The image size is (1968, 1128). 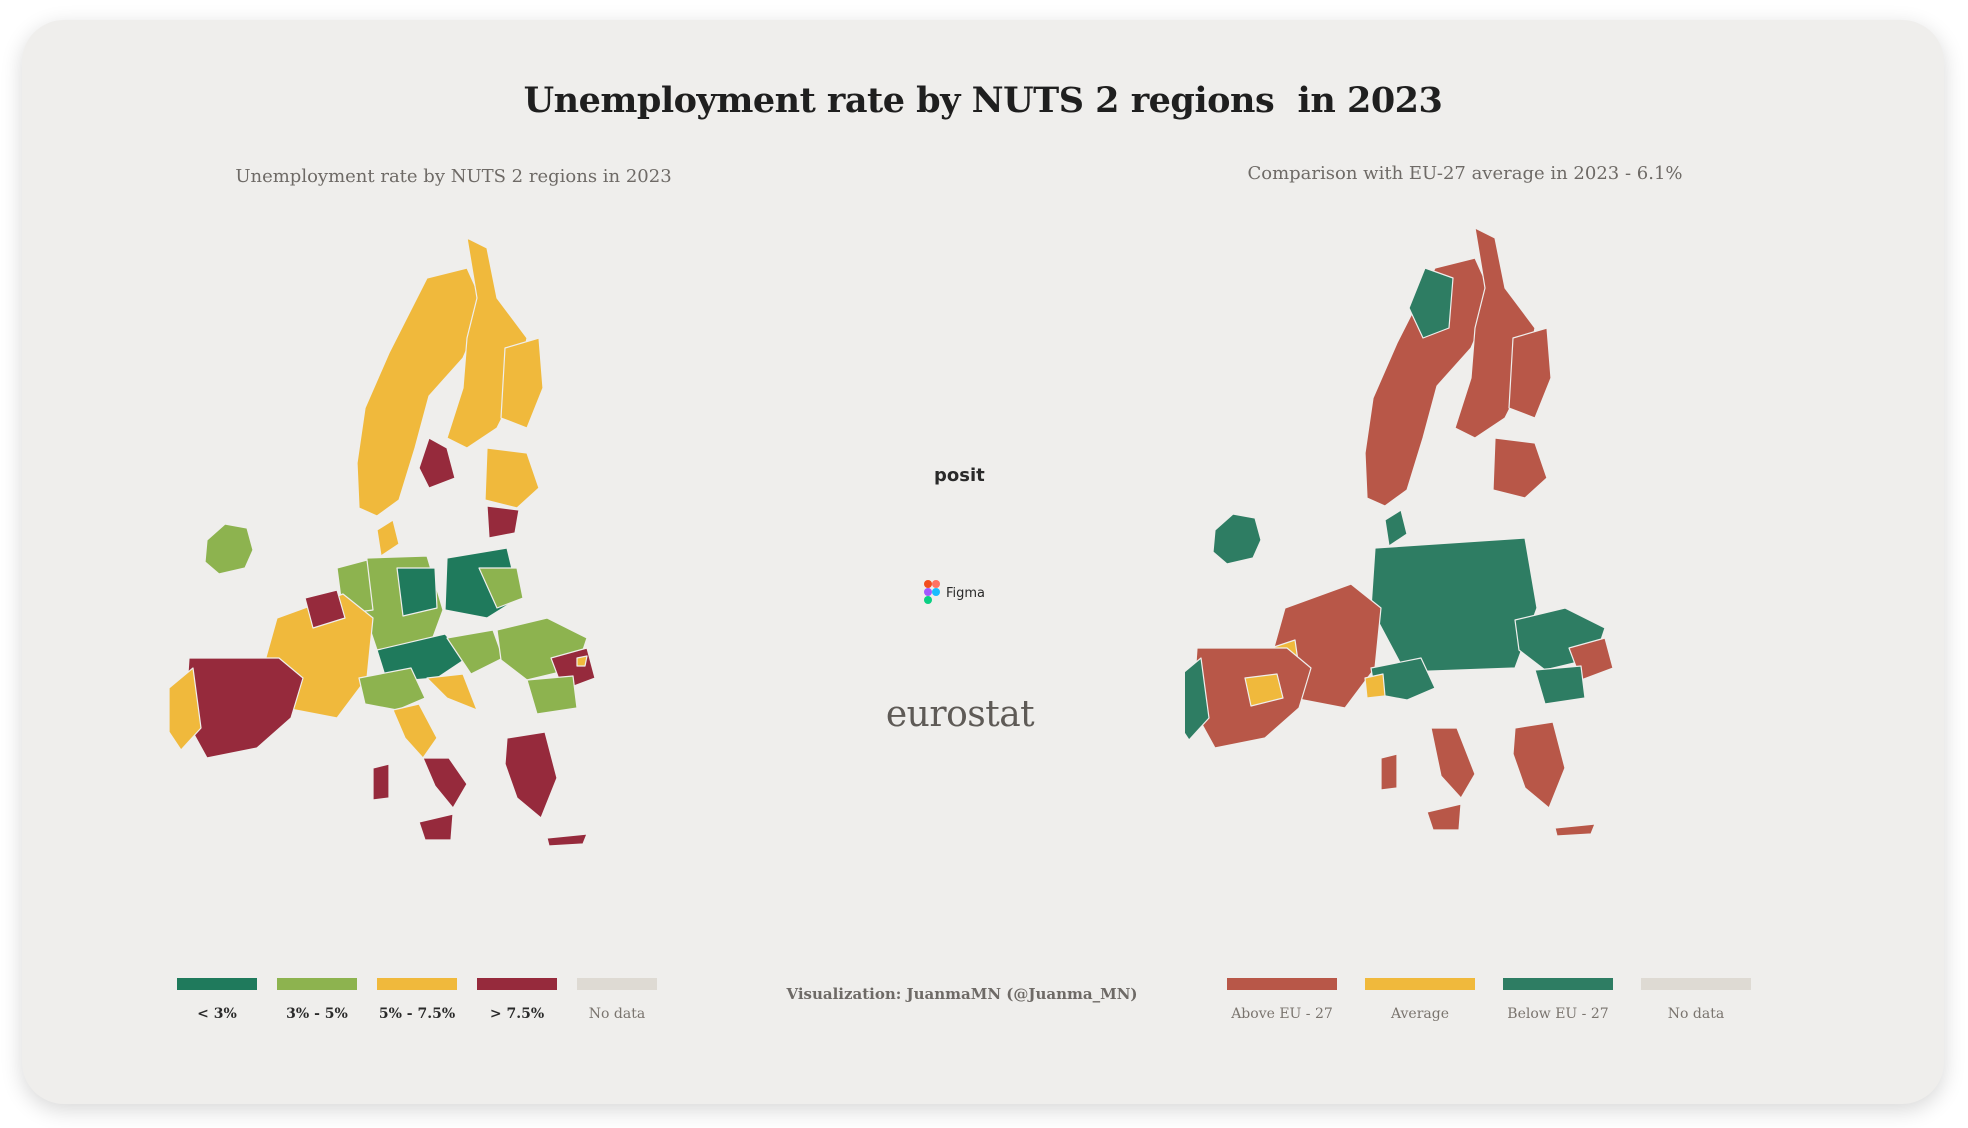 I want to click on region-poland-east, so click(x=501, y=588).